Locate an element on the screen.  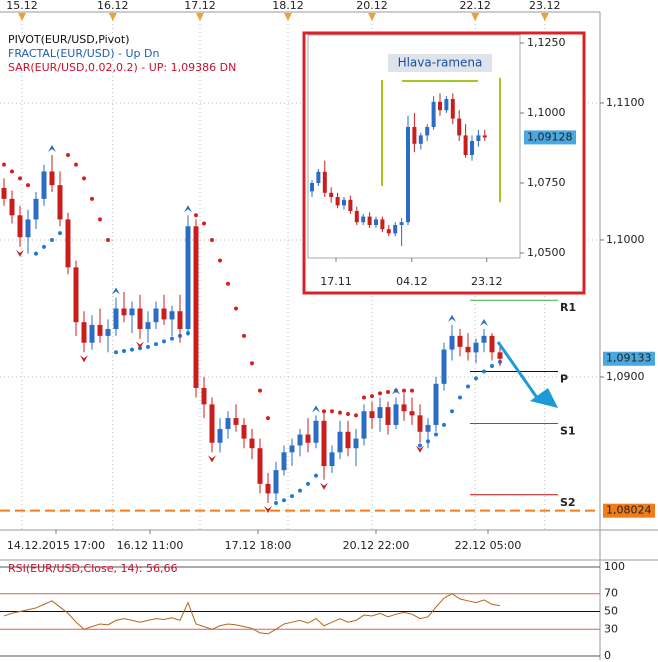
y-tick-label: 1,0900 is located at coordinates (625, 376).